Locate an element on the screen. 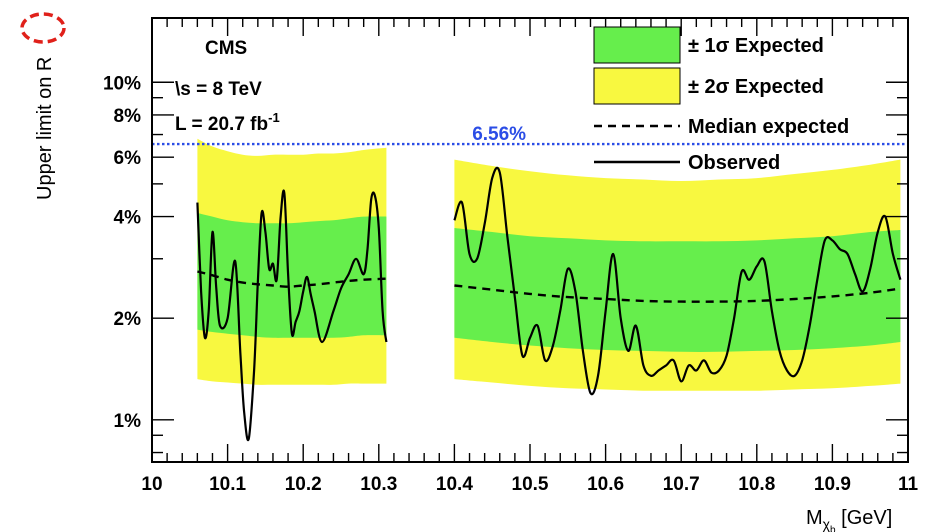 Image resolution: width=926 pixels, height=532 pixels. x-axis-label-main: M is located at coordinates (814, 518).